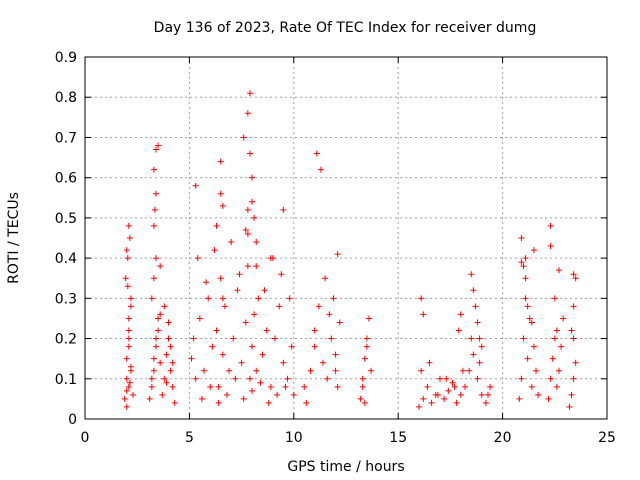  What do you see at coordinates (607, 438) in the screenshot?
I see `x-tick-label: 25` at bounding box center [607, 438].